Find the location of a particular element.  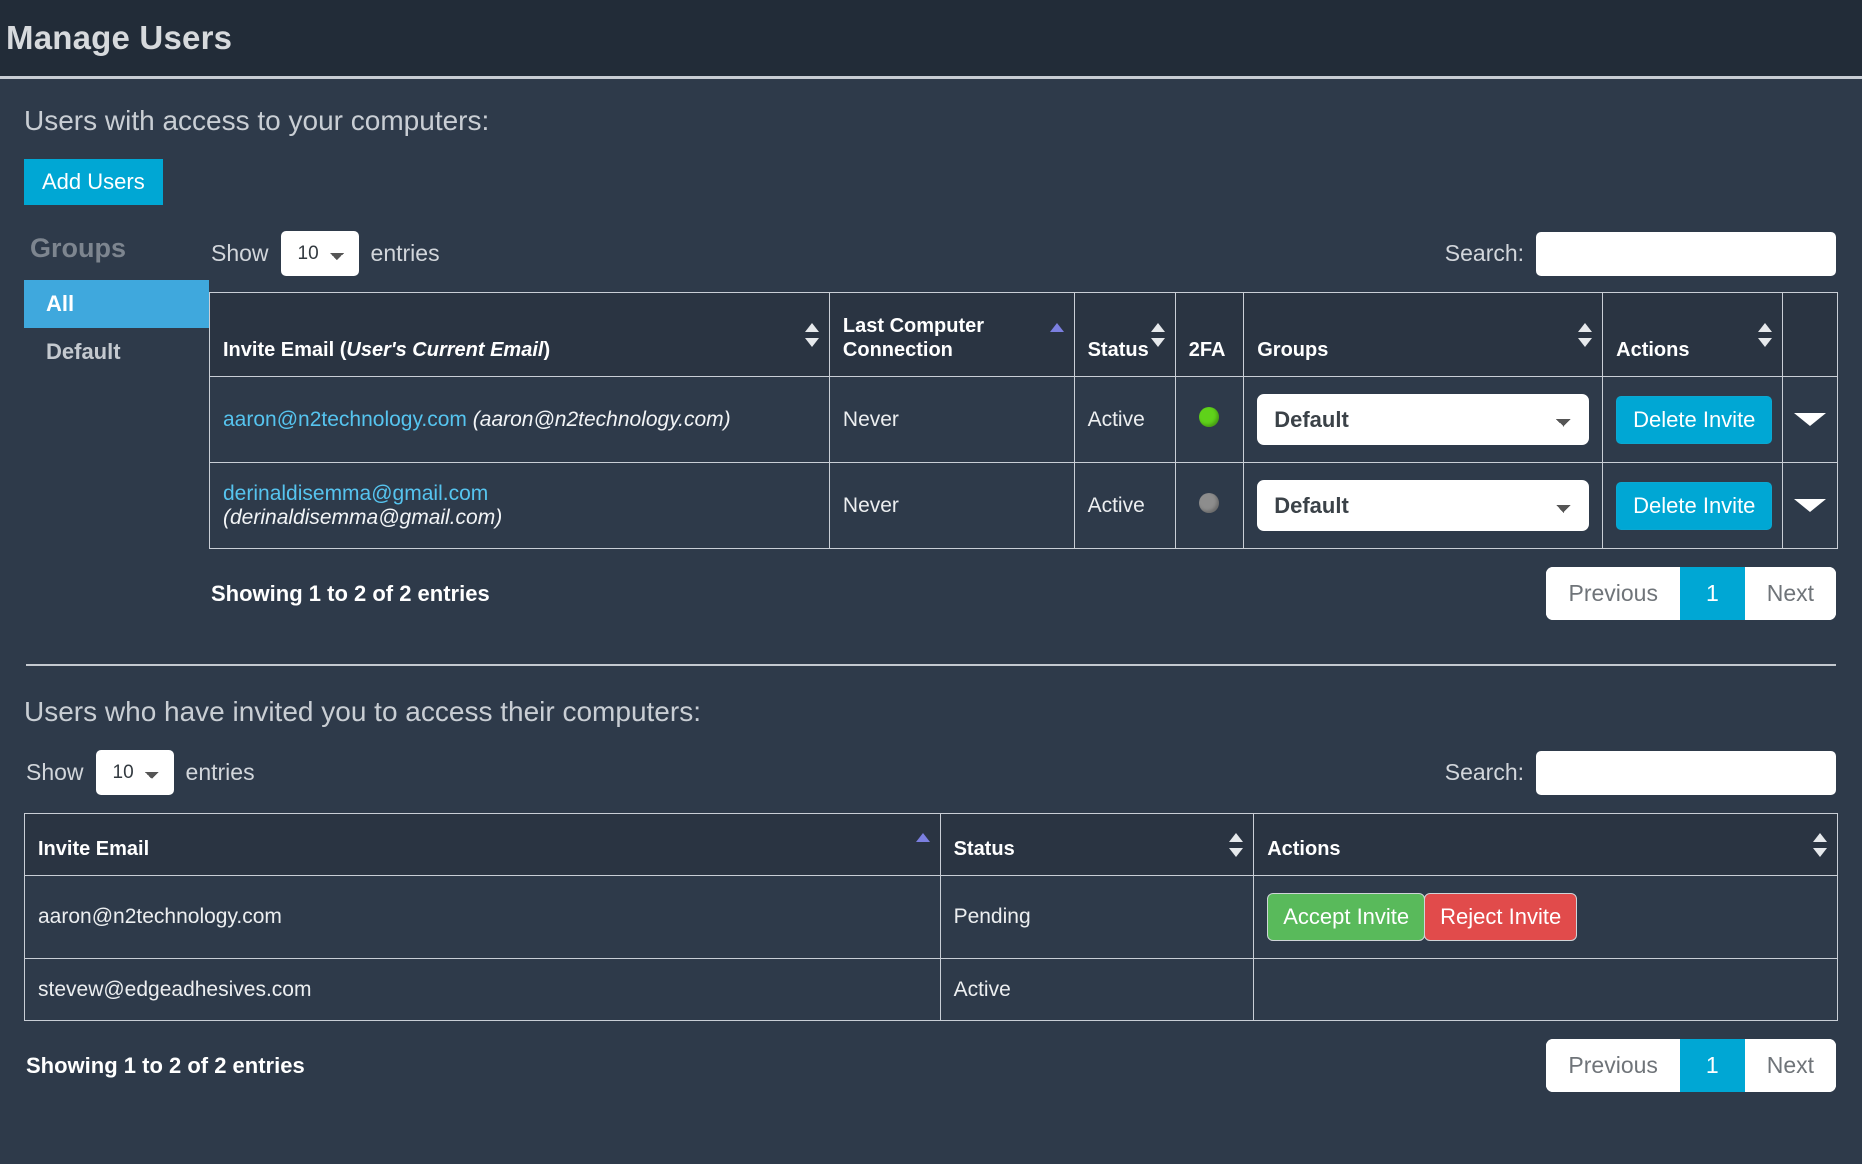

sort-icon-groups is located at coordinates (1585, 335).